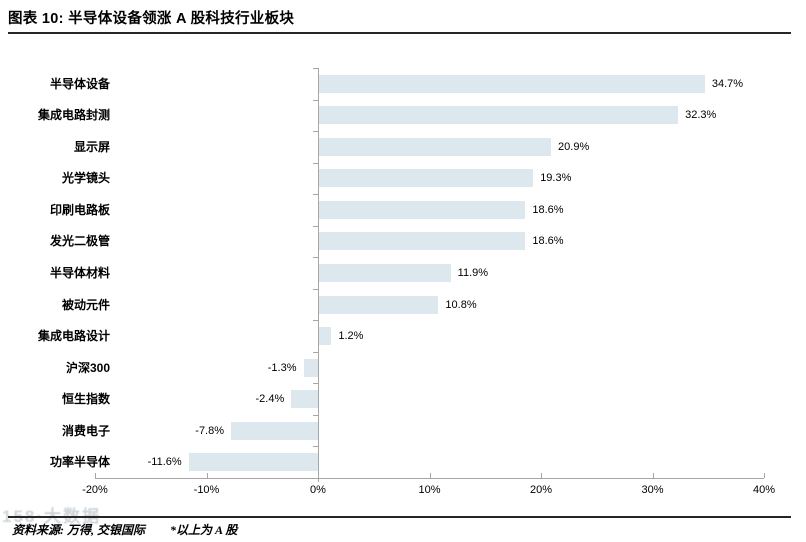 The image size is (806, 542). Describe the element at coordinates (95, 490) in the screenshot. I see `x-tick-label: -20%` at that location.